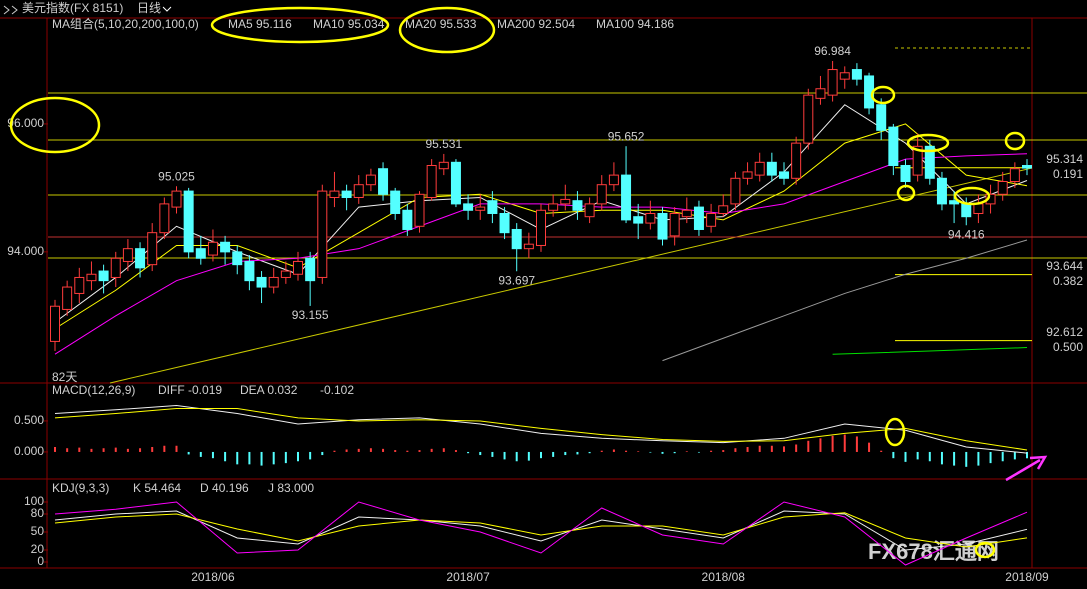 The image size is (1087, 589). What do you see at coordinates (1068, 281) in the screenshot?
I see `fib-ratio: 0.382` at bounding box center [1068, 281].